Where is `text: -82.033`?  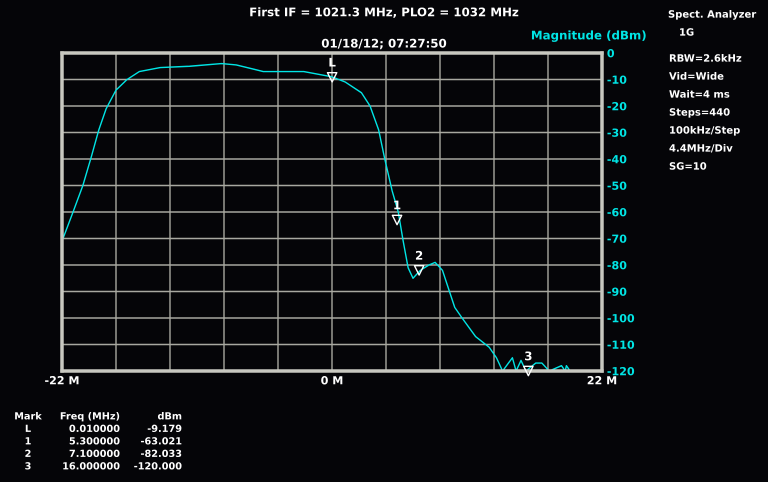
text: -82.033 is located at coordinates (161, 454).